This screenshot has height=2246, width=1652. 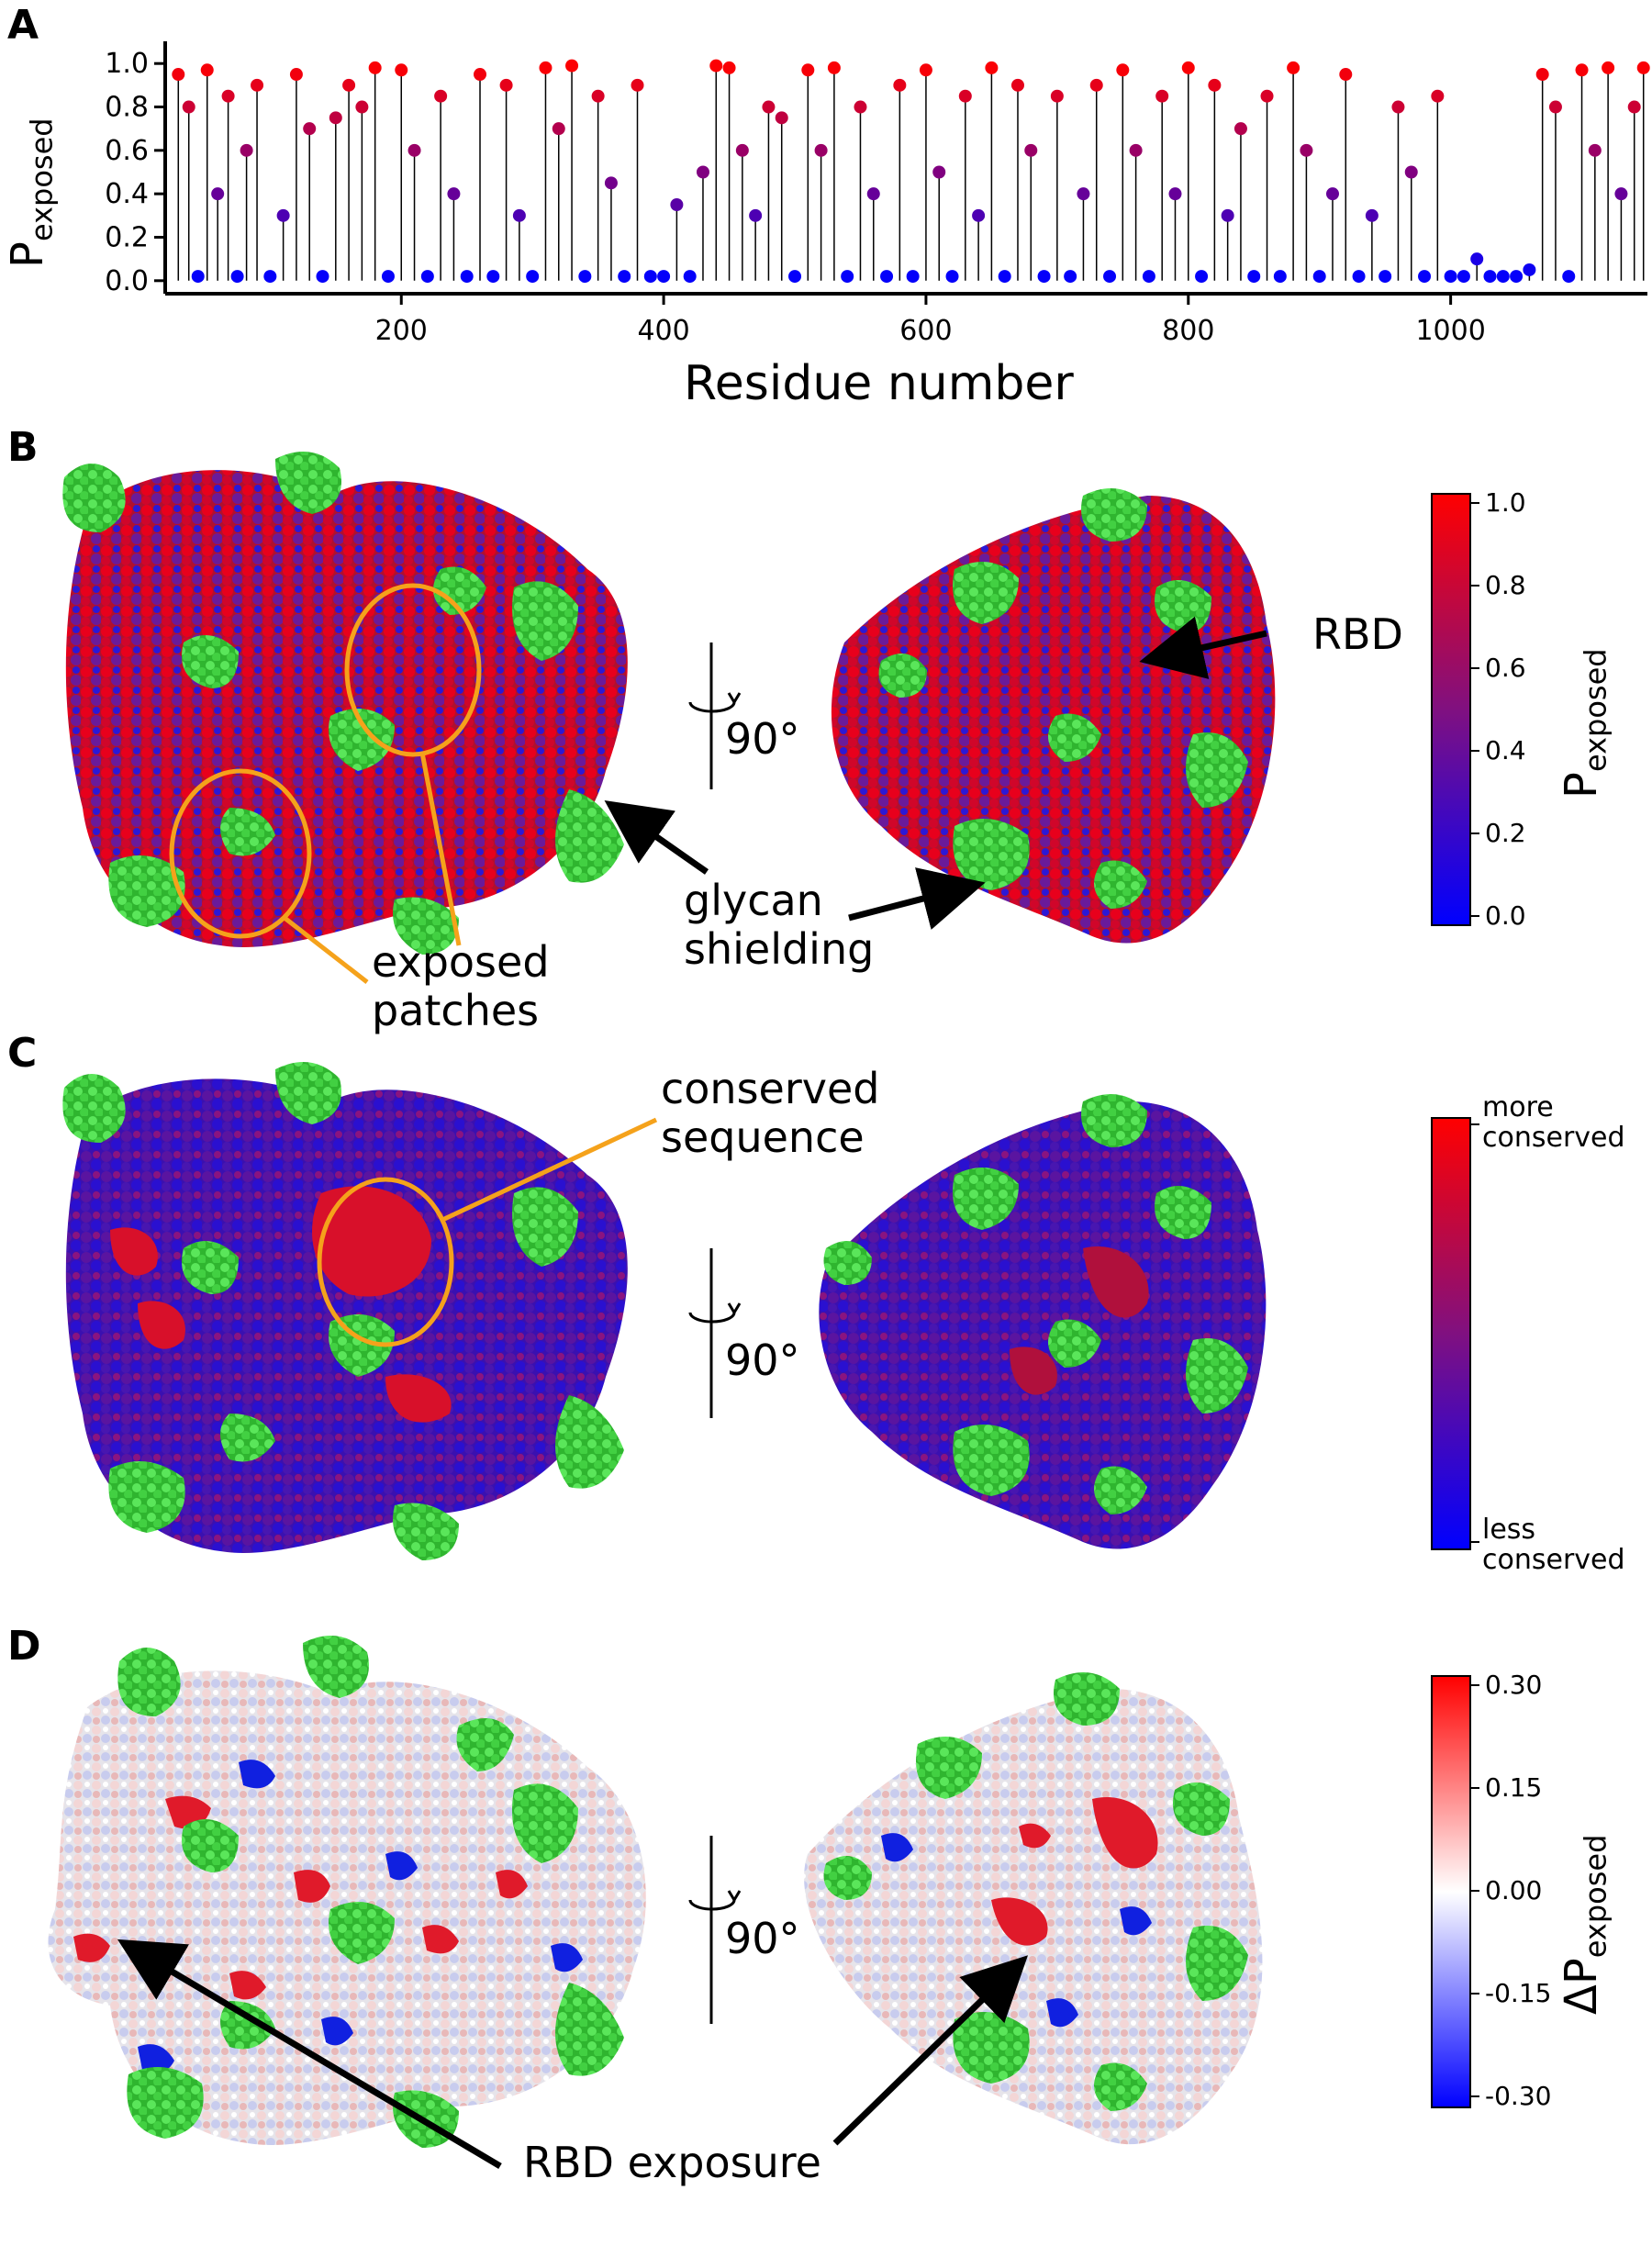 What do you see at coordinates (1450, 331) in the screenshot?
I see `x-tick-label: 1000` at bounding box center [1450, 331].